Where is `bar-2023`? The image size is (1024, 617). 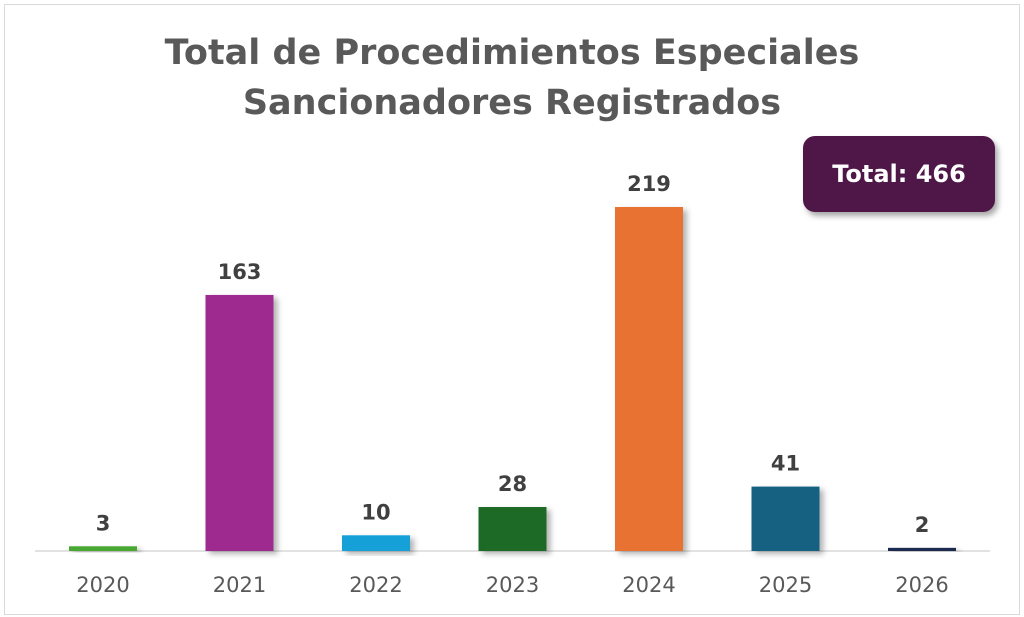
bar-2023 is located at coordinates (512, 529).